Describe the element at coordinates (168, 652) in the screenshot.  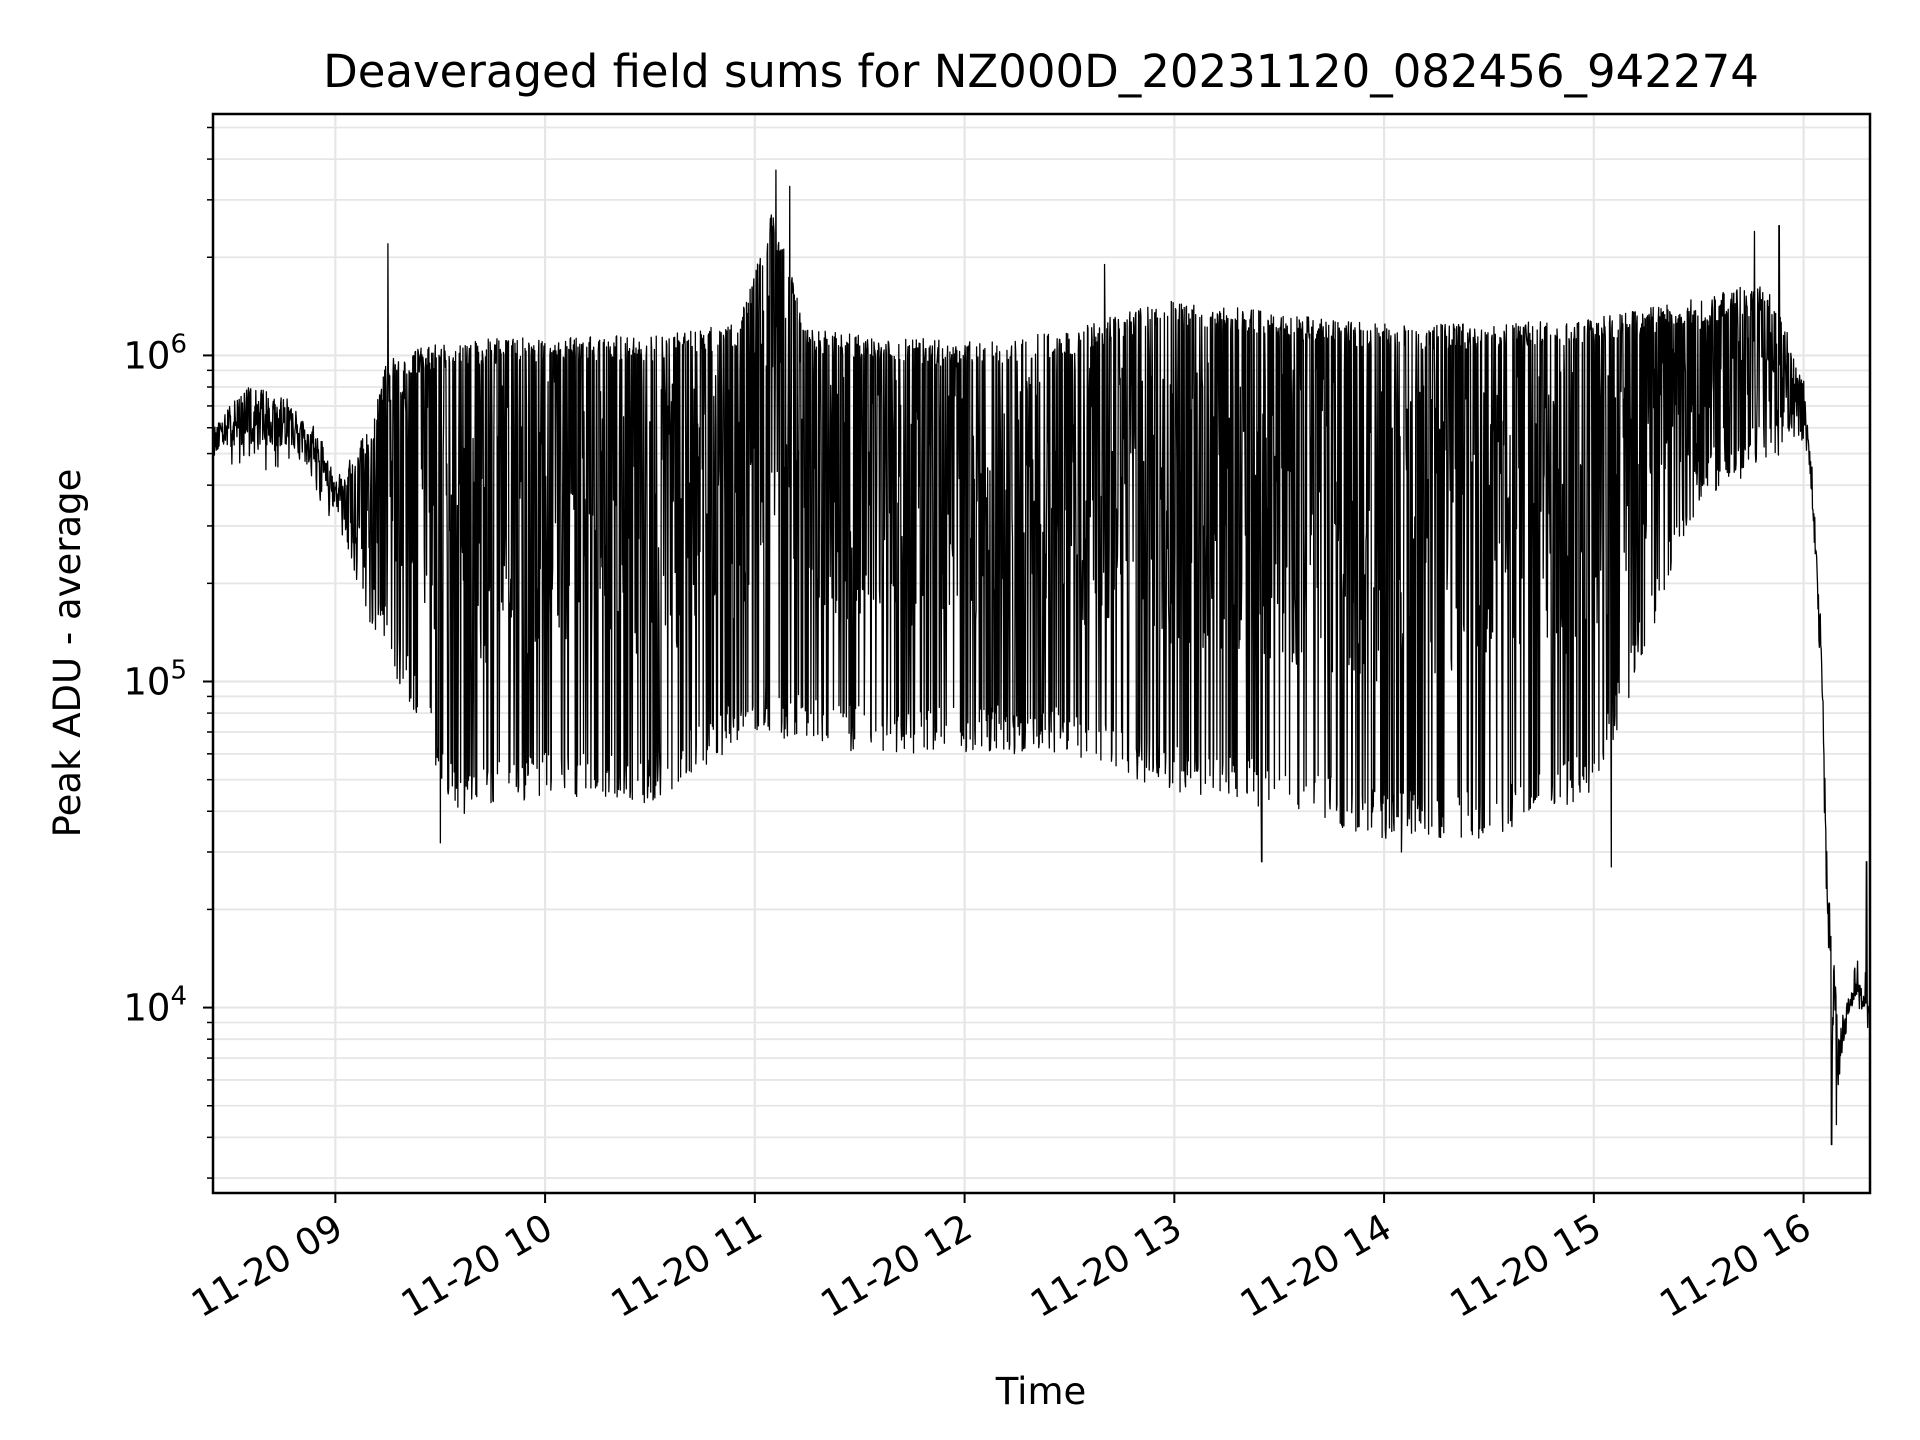
I see `y-axis: 104 105 106` at that location.